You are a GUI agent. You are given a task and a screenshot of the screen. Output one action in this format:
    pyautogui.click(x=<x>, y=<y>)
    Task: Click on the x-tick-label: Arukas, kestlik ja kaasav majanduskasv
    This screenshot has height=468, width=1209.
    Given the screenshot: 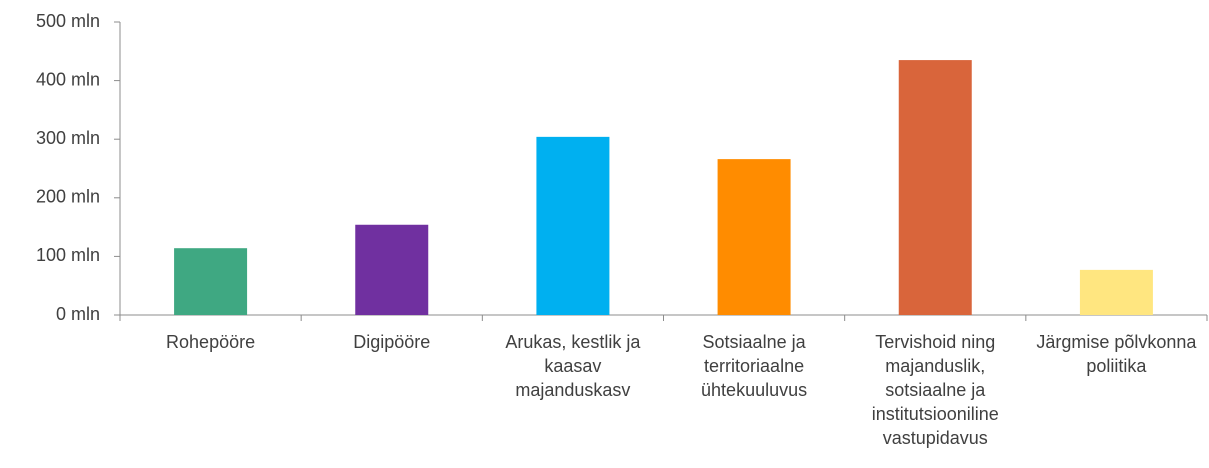 What is the action you would take?
    pyautogui.click(x=573, y=366)
    